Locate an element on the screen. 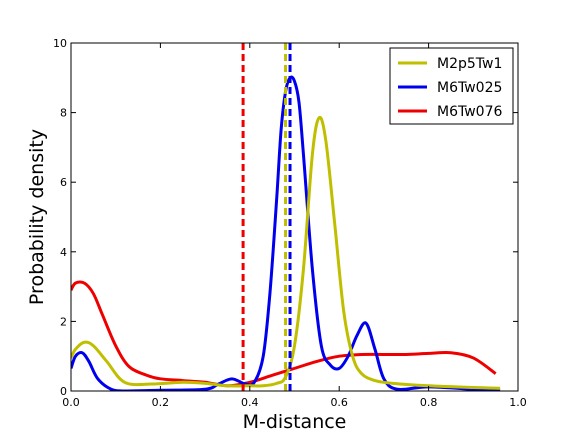 The height and width of the screenshot is (436, 581). legend-entries: M2p5Tw1 M6Tw025 M6Tw076 is located at coordinates (450, 88).